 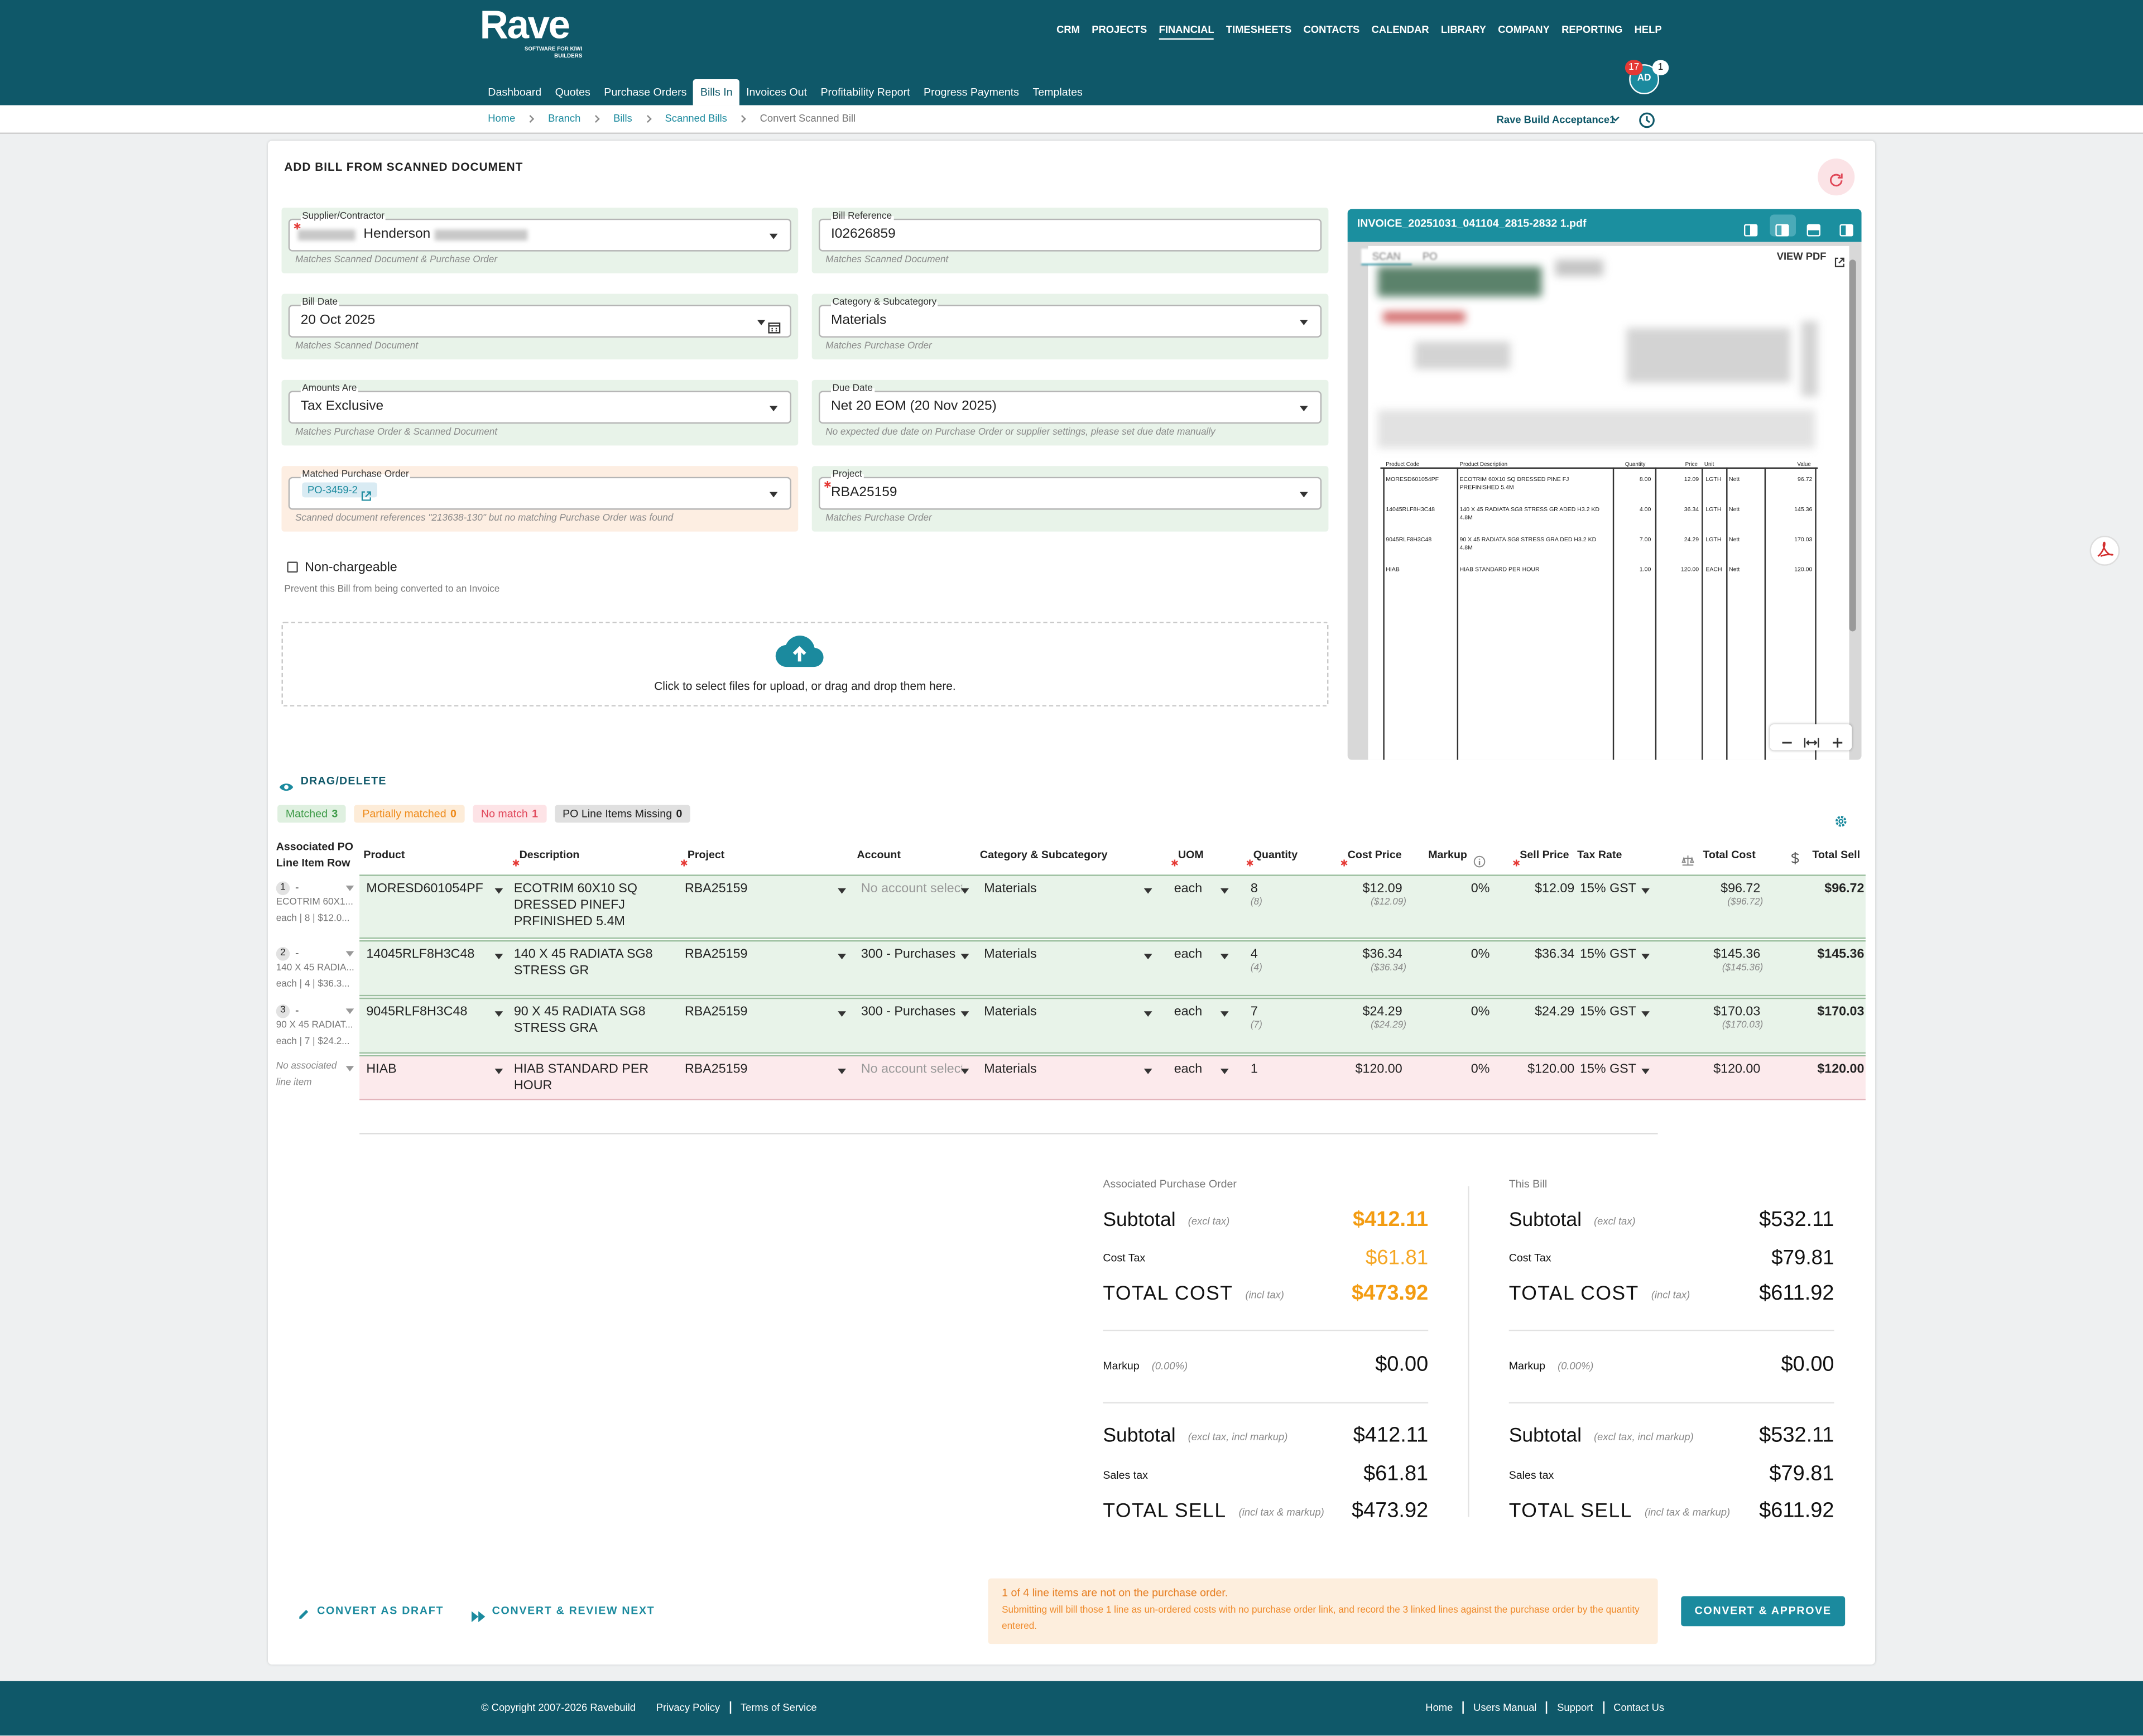 What do you see at coordinates (1524, 29) in the screenshot?
I see `nav-item: COMPANY` at bounding box center [1524, 29].